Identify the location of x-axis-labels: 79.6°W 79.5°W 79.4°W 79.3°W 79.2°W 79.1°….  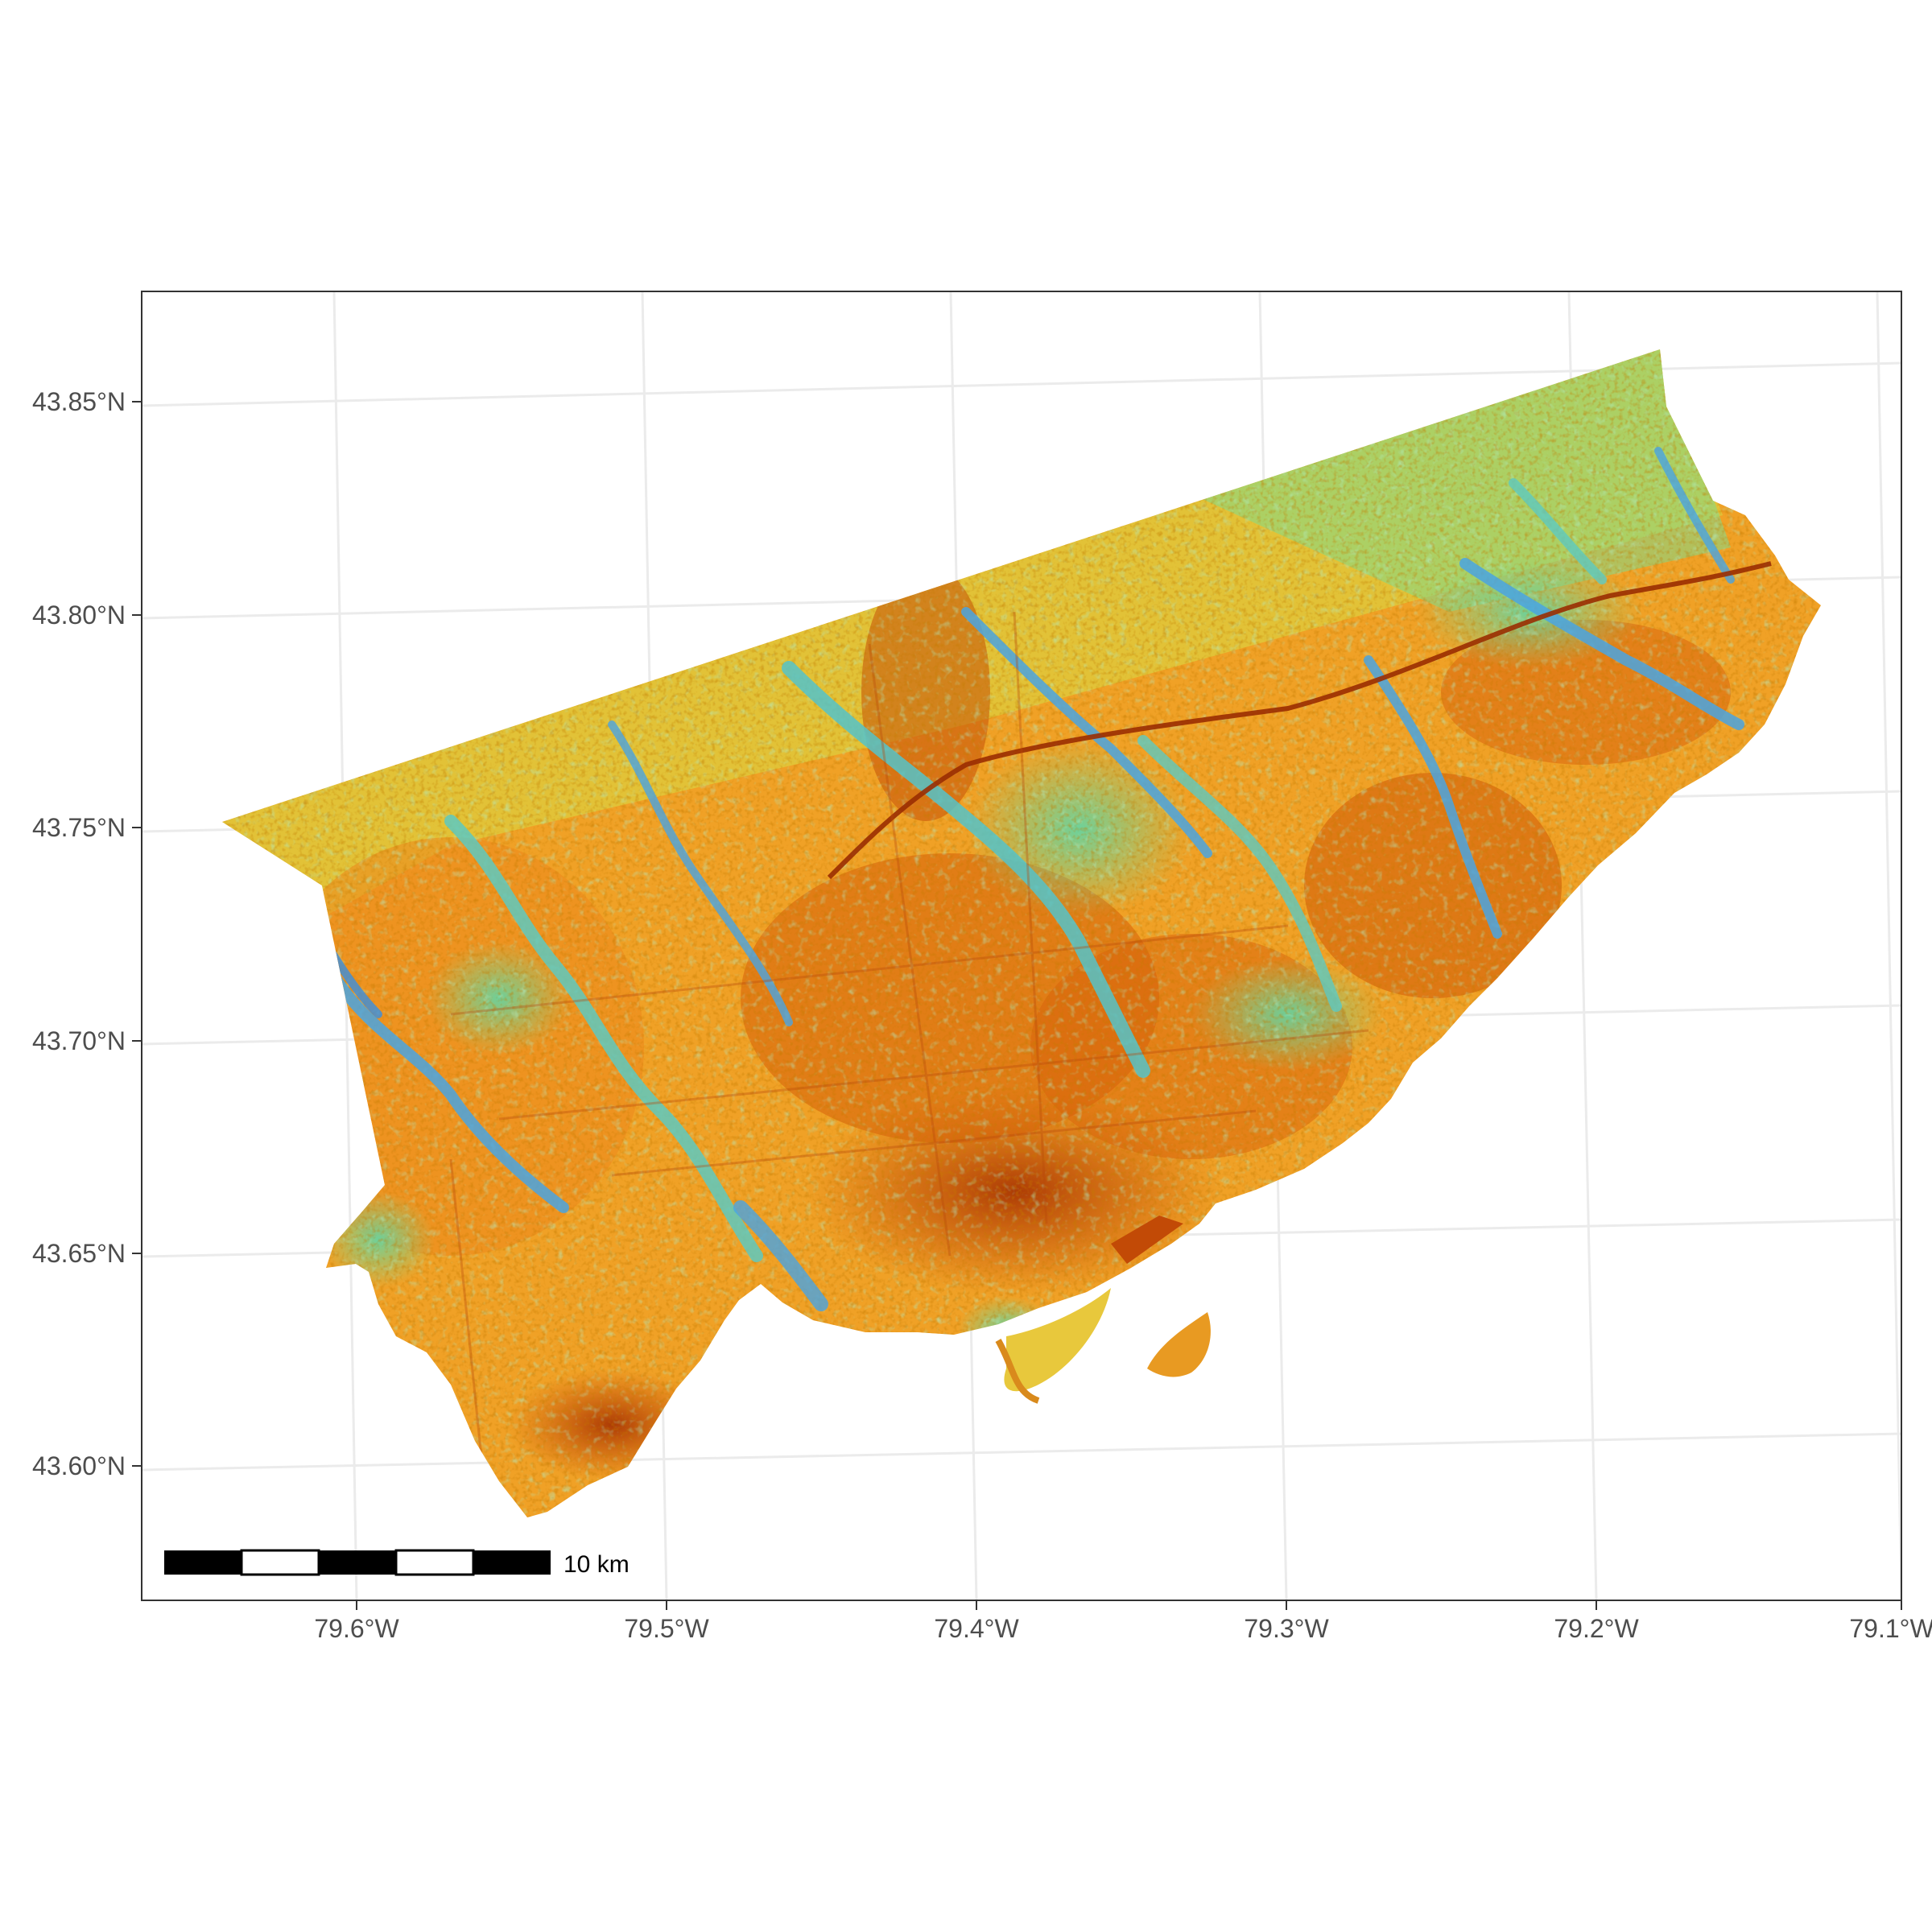
(1123, 1628).